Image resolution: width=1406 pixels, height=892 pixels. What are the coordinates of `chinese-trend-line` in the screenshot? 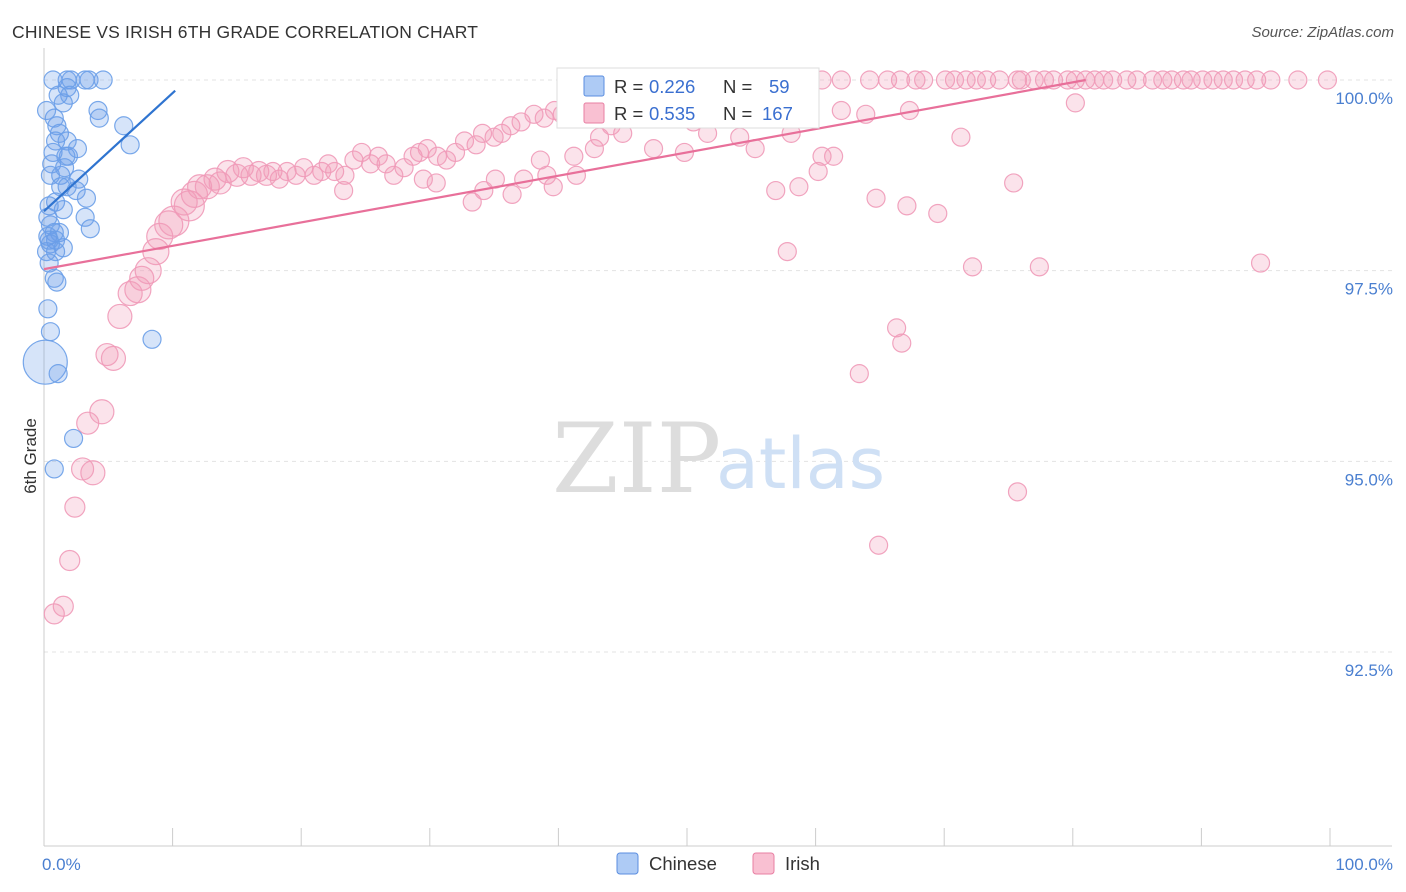 It's located at (109, 150).